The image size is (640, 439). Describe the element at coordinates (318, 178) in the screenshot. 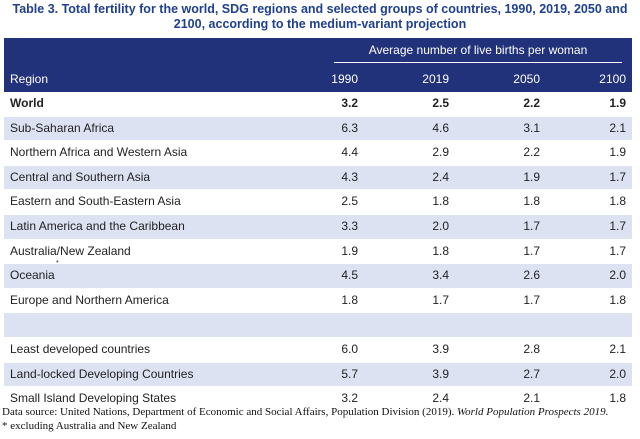

I see `table-row: Central and Southern Asia 4.3 2.4 1.9 1.7` at that location.